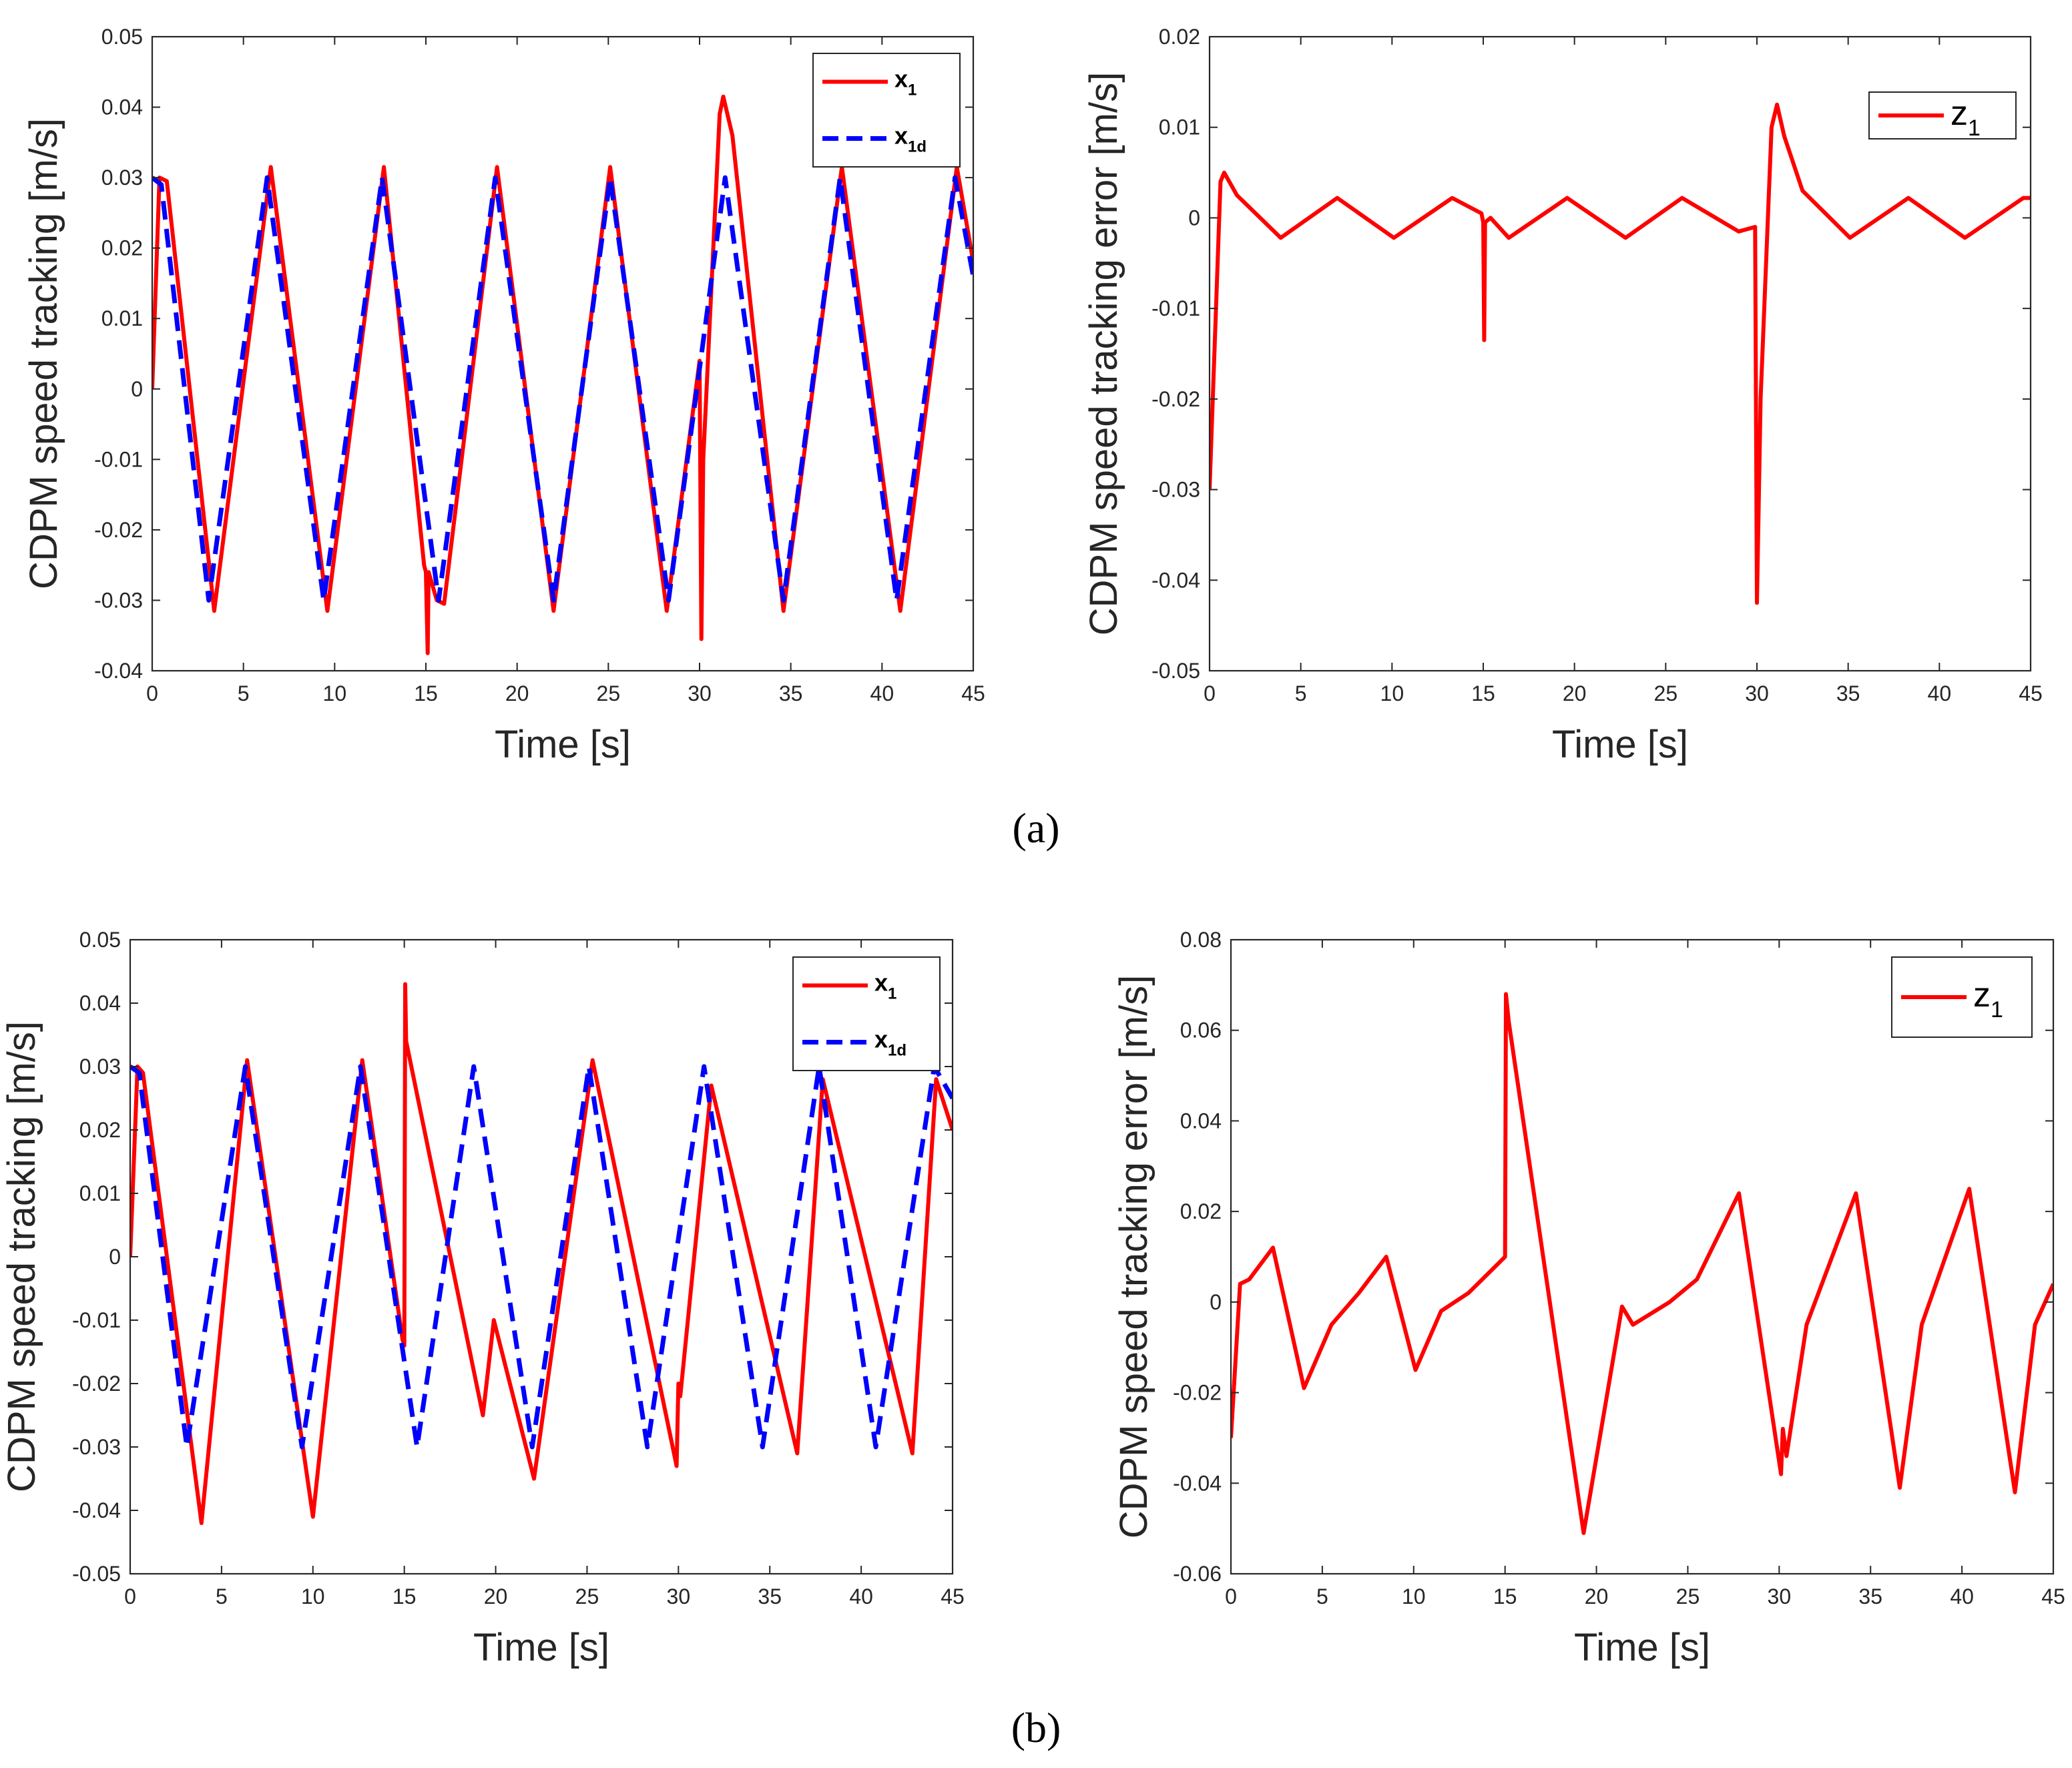  I want to click on legend-label-x1: x1, so click(905, 82).